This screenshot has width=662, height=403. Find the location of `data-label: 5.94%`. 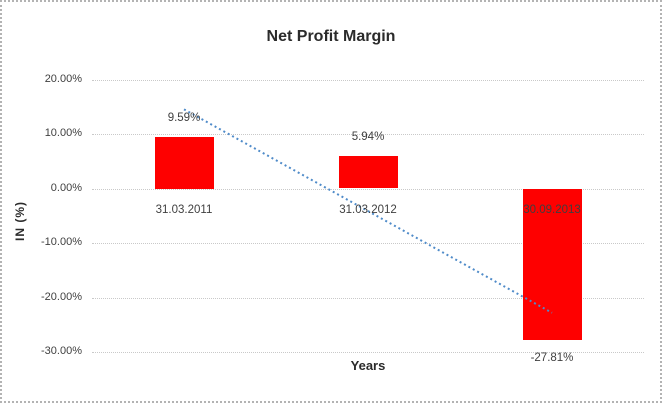

data-label: 5.94% is located at coordinates (368, 137).